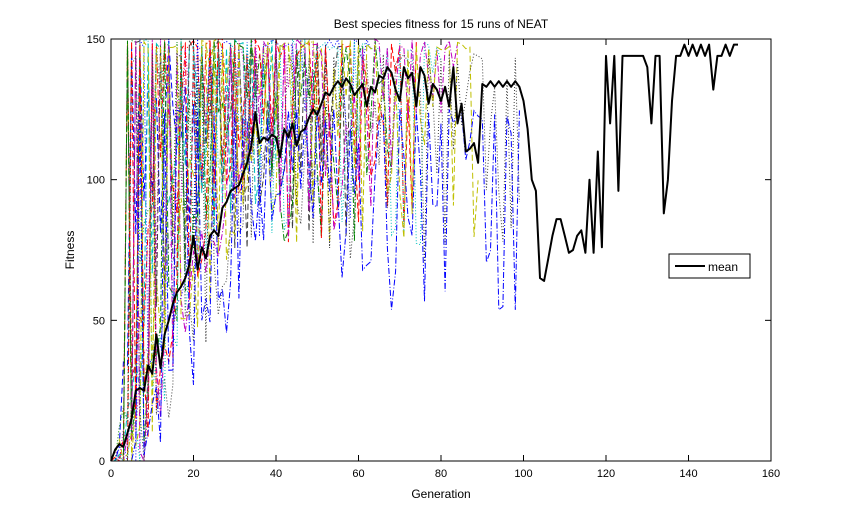  I want to click on x-tick-label: 100, so click(523, 474).